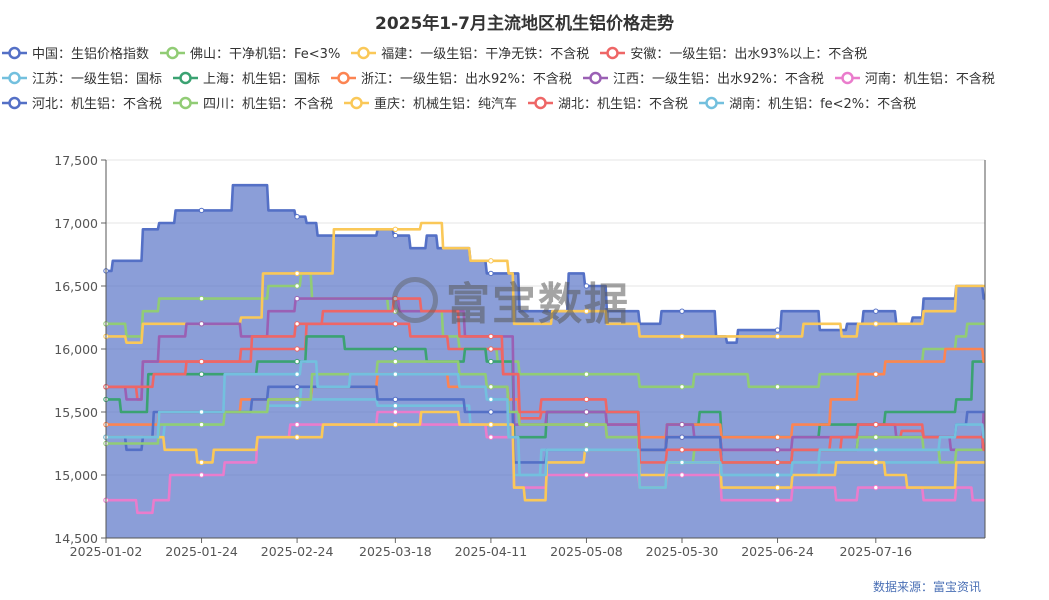 This screenshot has height=600, width=1049. I want to click on y-tick-label: 15,500, so click(76, 412).